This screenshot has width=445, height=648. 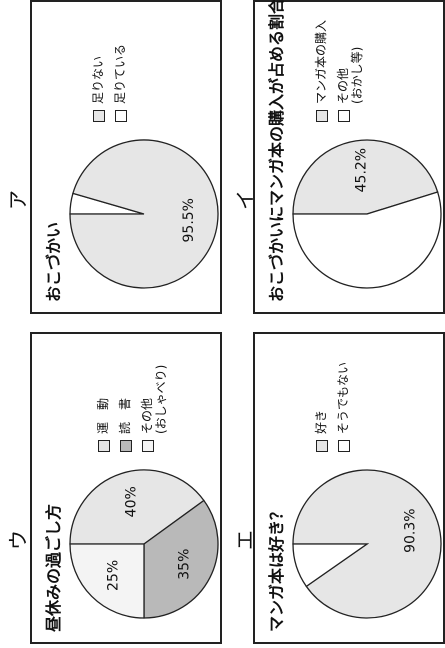 I want to click on legend: 足りない 足りている, so click(x=109, y=83).